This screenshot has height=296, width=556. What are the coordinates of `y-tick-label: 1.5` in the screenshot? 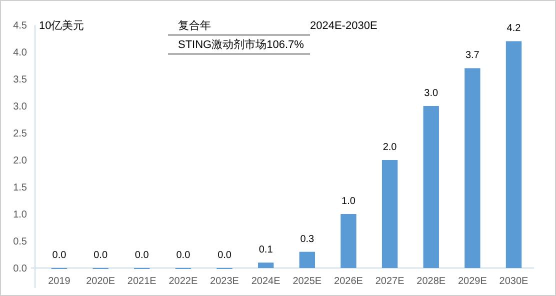 It's located at (20, 188).